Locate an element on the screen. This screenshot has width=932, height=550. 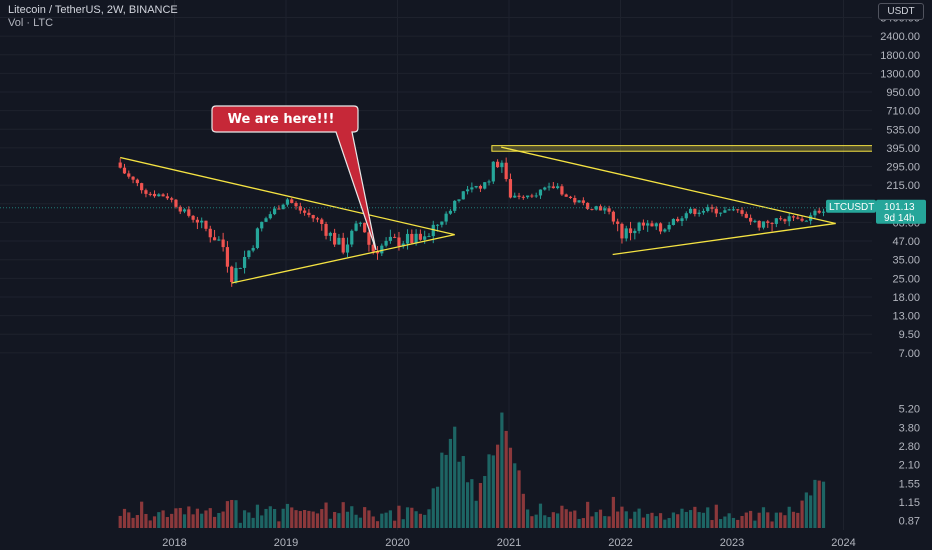
volume-tick-label: 1.15 is located at coordinates (909, 503).